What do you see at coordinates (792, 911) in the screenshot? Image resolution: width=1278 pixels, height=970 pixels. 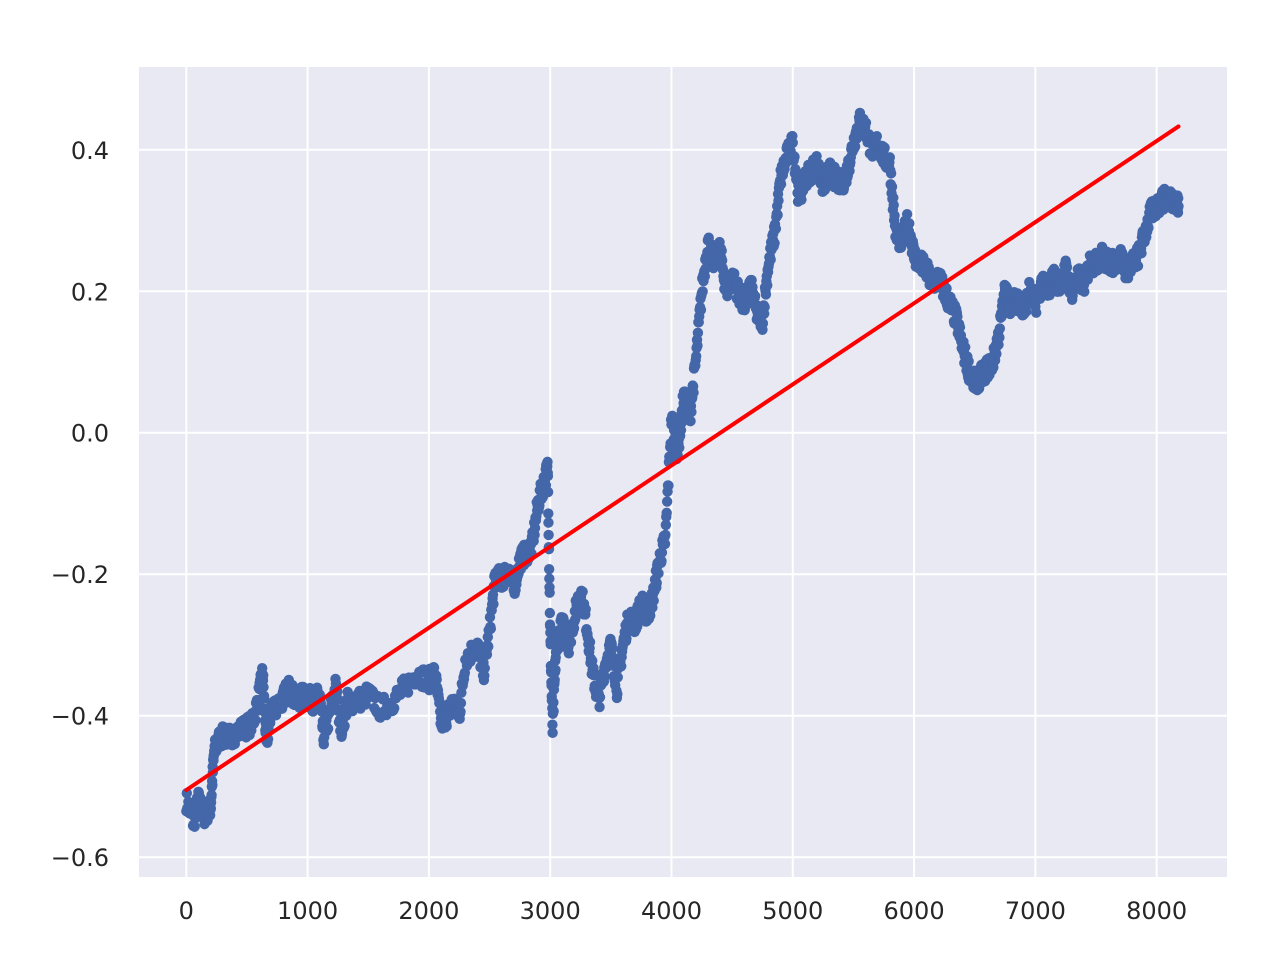 I see `x-tick-label: 5000` at bounding box center [792, 911].